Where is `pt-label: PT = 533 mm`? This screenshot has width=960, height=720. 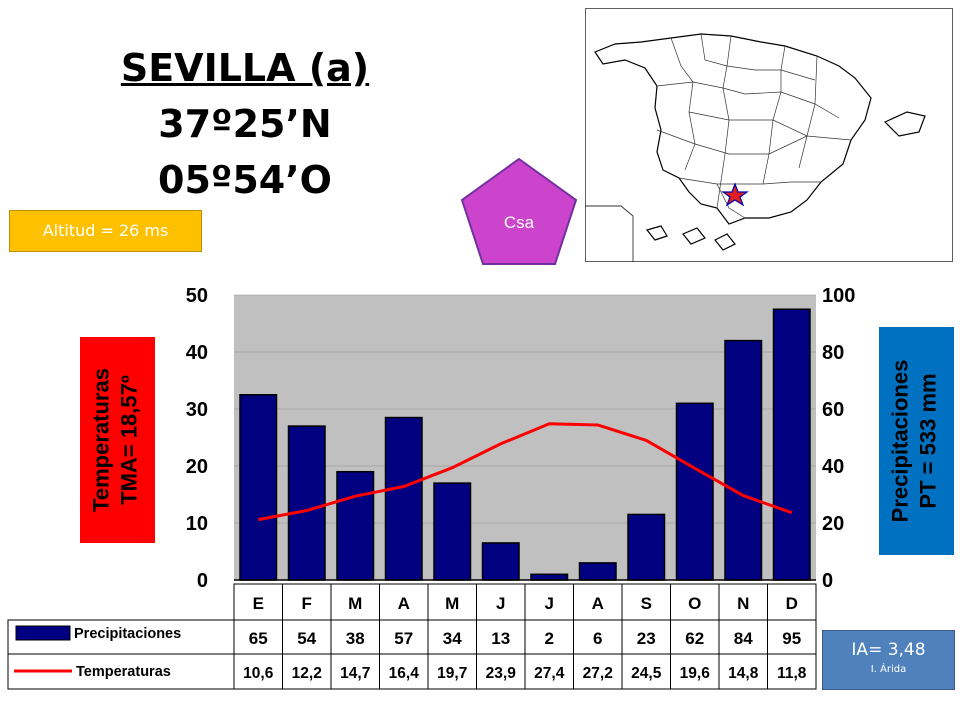 pt-label: PT = 533 mm is located at coordinates (928, 440).